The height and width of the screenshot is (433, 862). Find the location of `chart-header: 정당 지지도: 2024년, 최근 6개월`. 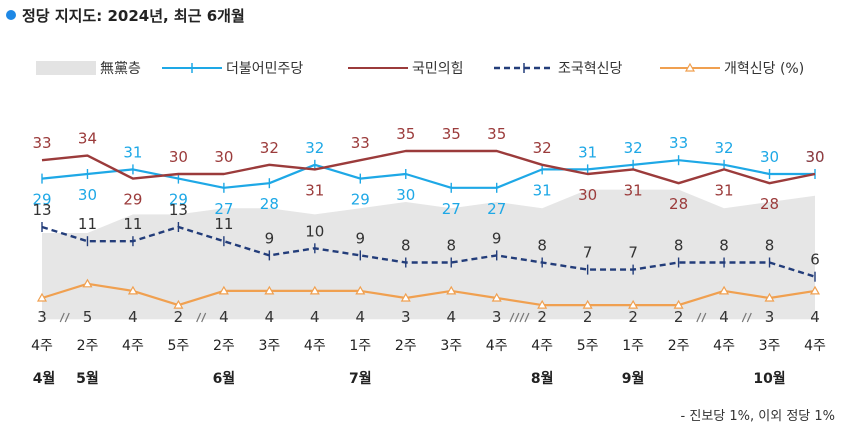

chart-header: 정당 지지도: 2024년, 최근 6개월 is located at coordinates (125, 15).